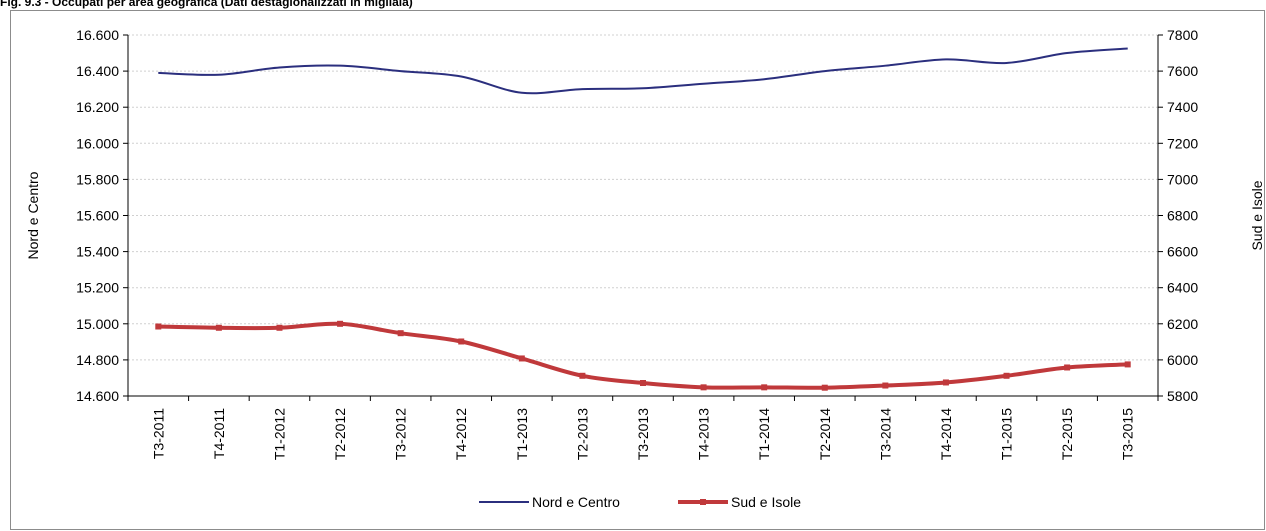 The image size is (1266, 531). What do you see at coordinates (885, 434) in the screenshot?
I see `x-tick-label: T3-2014` at bounding box center [885, 434].